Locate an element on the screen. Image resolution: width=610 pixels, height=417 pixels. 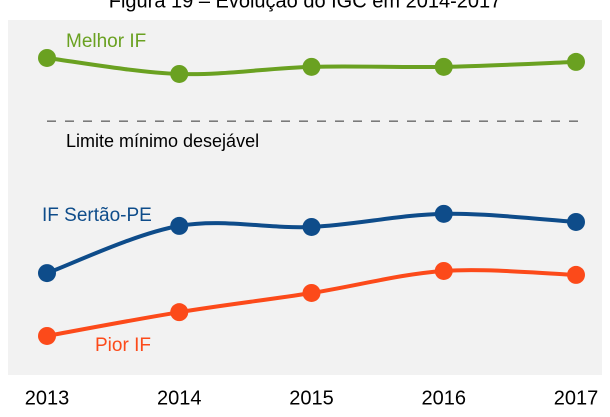
reference-label: Limite mínimo desejável is located at coordinates (162, 141).